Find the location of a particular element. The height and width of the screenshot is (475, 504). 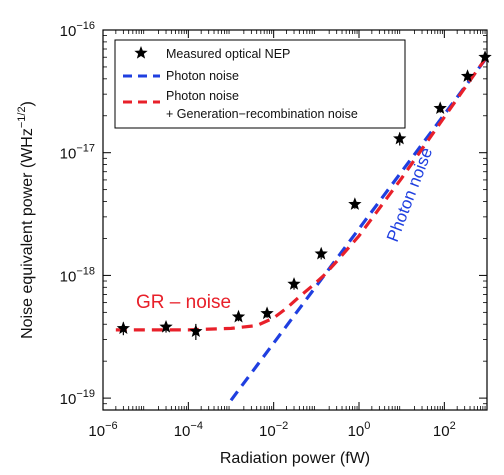

gr-noise-annotation: GR – noise is located at coordinates (183, 302).